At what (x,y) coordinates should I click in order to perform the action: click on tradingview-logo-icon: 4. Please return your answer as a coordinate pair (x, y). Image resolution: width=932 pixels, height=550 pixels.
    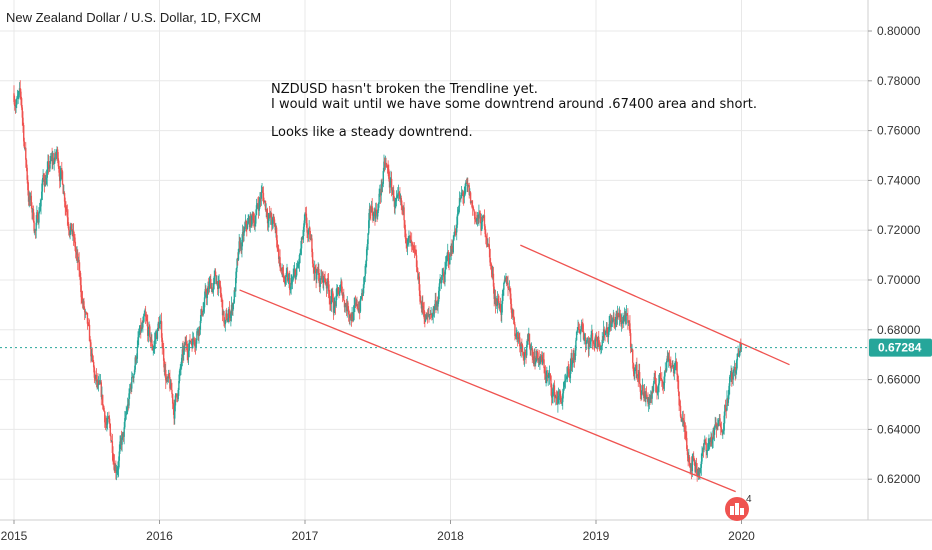
    Looking at the image, I should click on (738, 507).